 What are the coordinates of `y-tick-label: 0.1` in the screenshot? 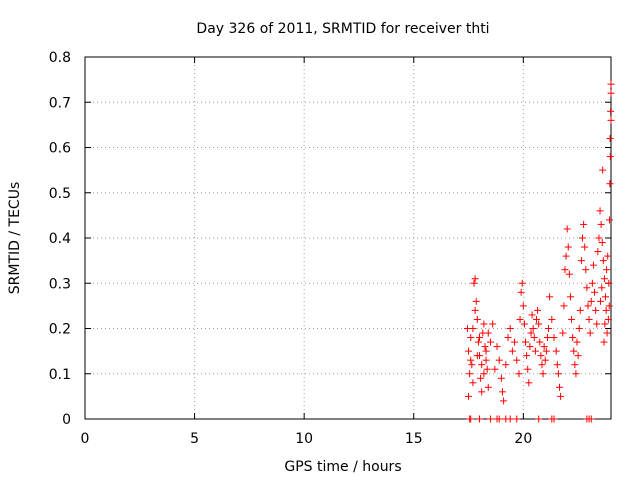 It's located at (60, 375).